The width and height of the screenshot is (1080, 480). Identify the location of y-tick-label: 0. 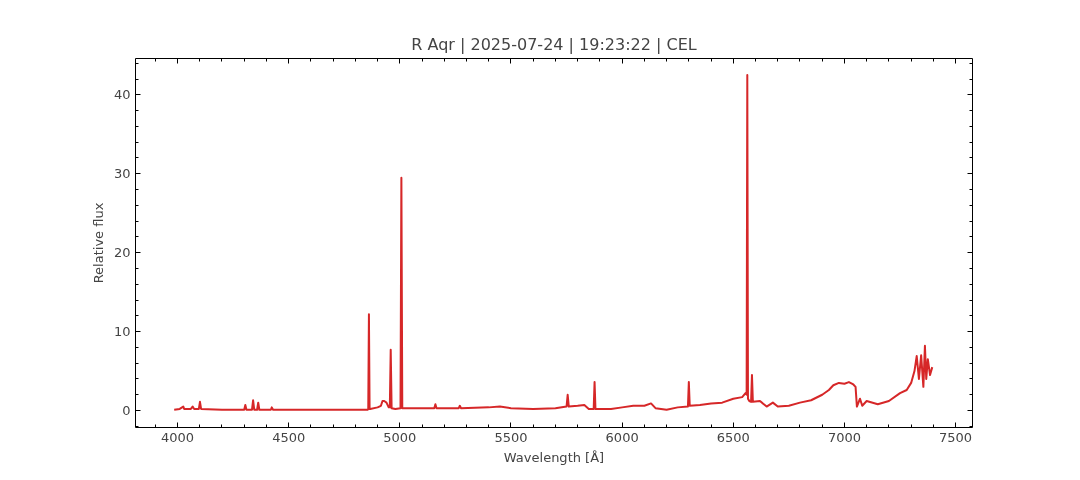
(126, 411).